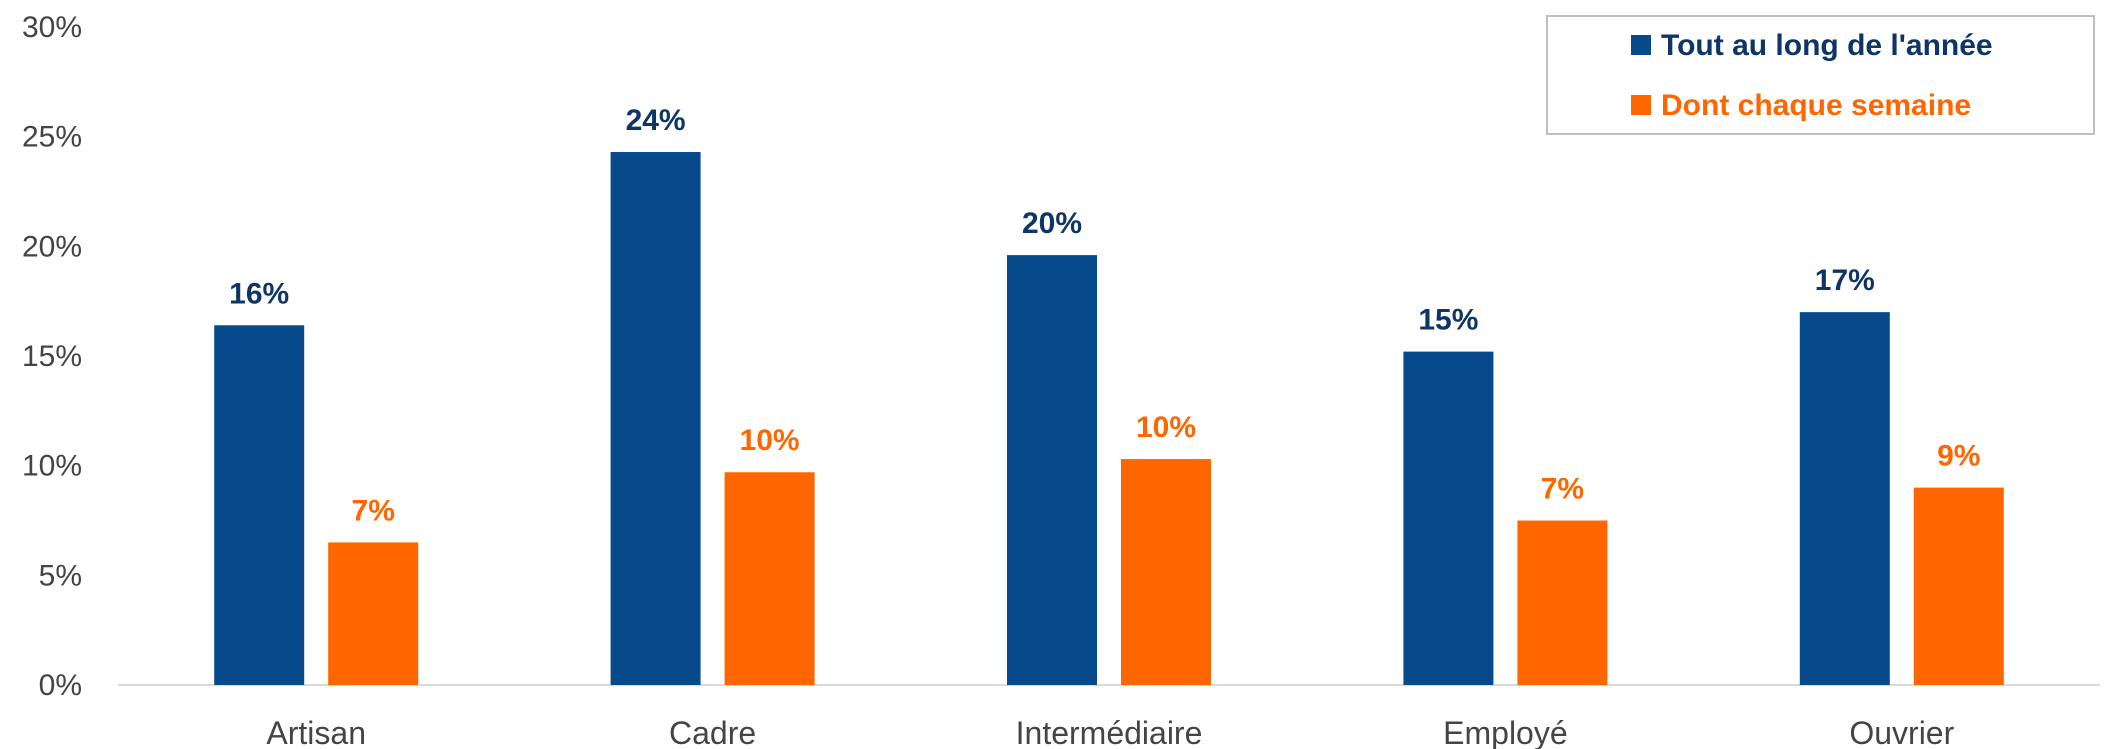 This screenshot has width=2113, height=749. What do you see at coordinates (769, 578) in the screenshot?
I see `bar-series-1-cadre` at bounding box center [769, 578].